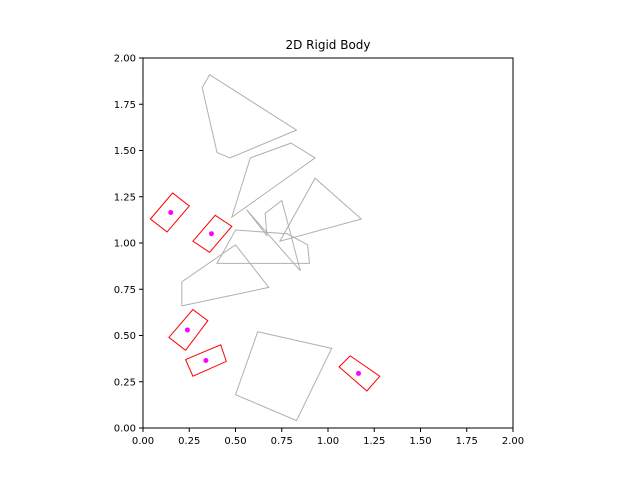 This screenshot has height=480, width=640. Describe the element at coordinates (513, 441) in the screenshot. I see `x-tick-label: 2.00` at that location.